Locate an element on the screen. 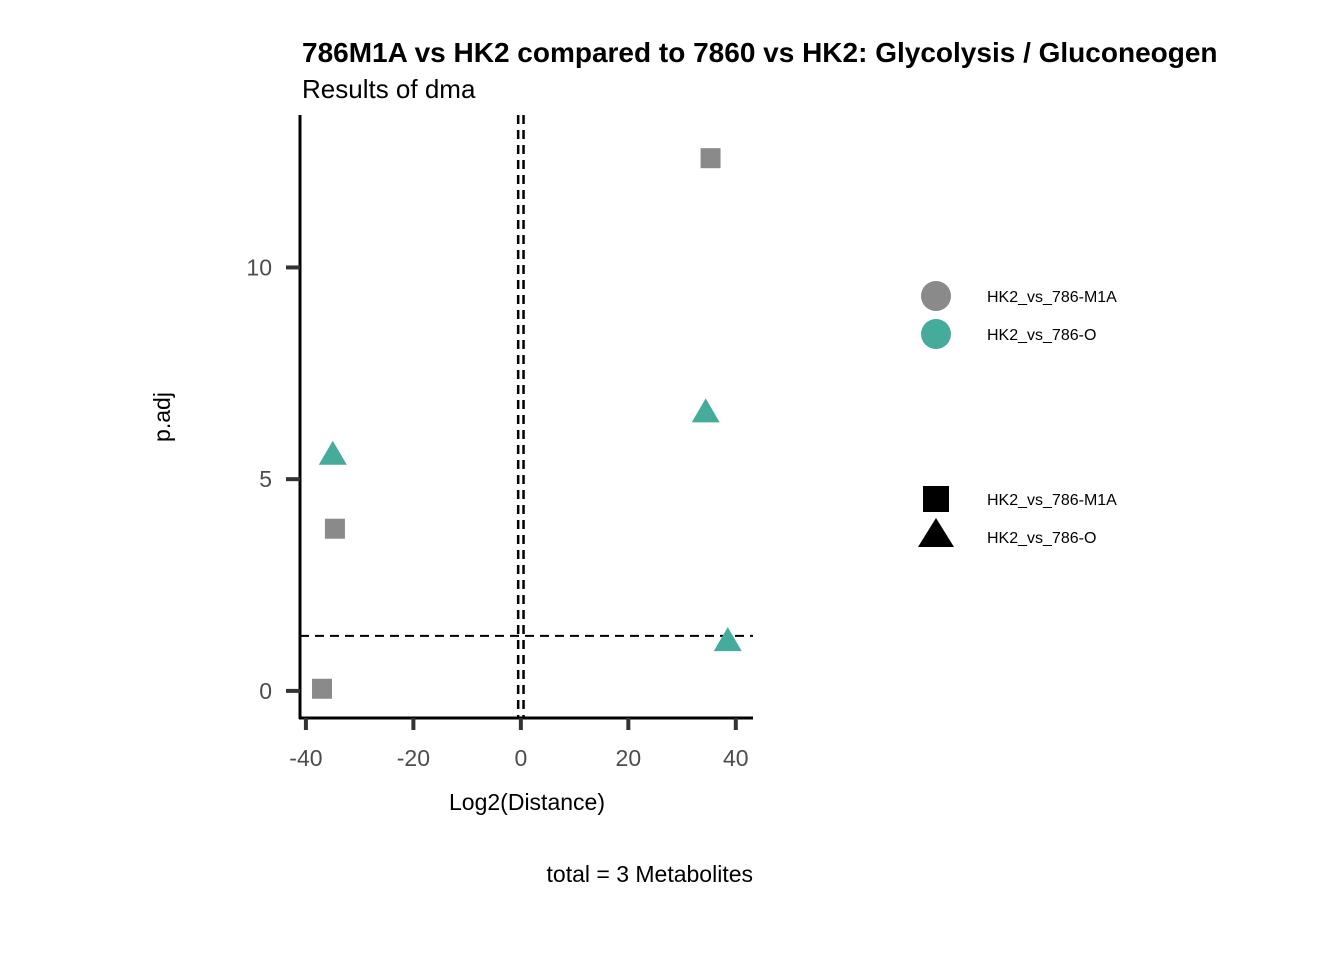  x-tick-label: -20 is located at coordinates (413, 758).